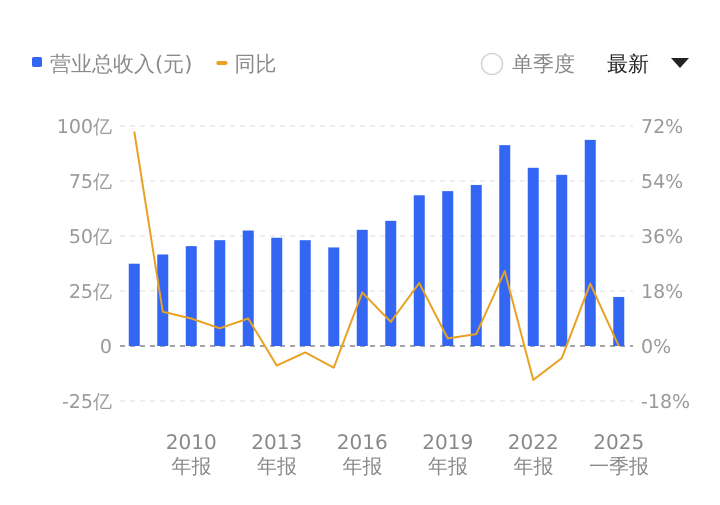 Image resolution: width=720 pixels, height=505 pixels. What do you see at coordinates (90, 237) in the screenshot?
I see `y-tick-label: 50亿` at bounding box center [90, 237].